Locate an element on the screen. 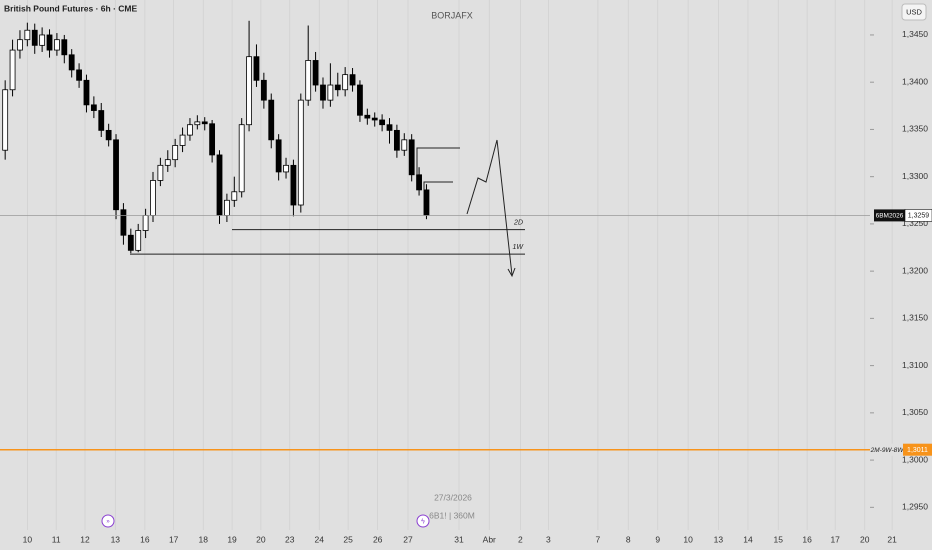 This screenshot has width=932, height=550. footer-symbol: 6B1! | 360M is located at coordinates (452, 515).